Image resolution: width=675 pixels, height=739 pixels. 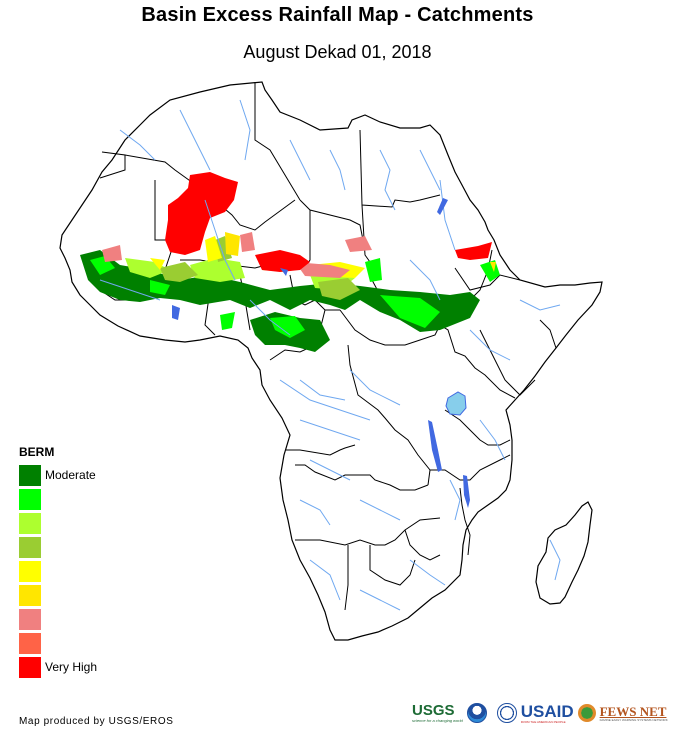 I want to click on usaid-tagline: FROM THE AMERICAN PEOPLE, so click(x=543, y=721).